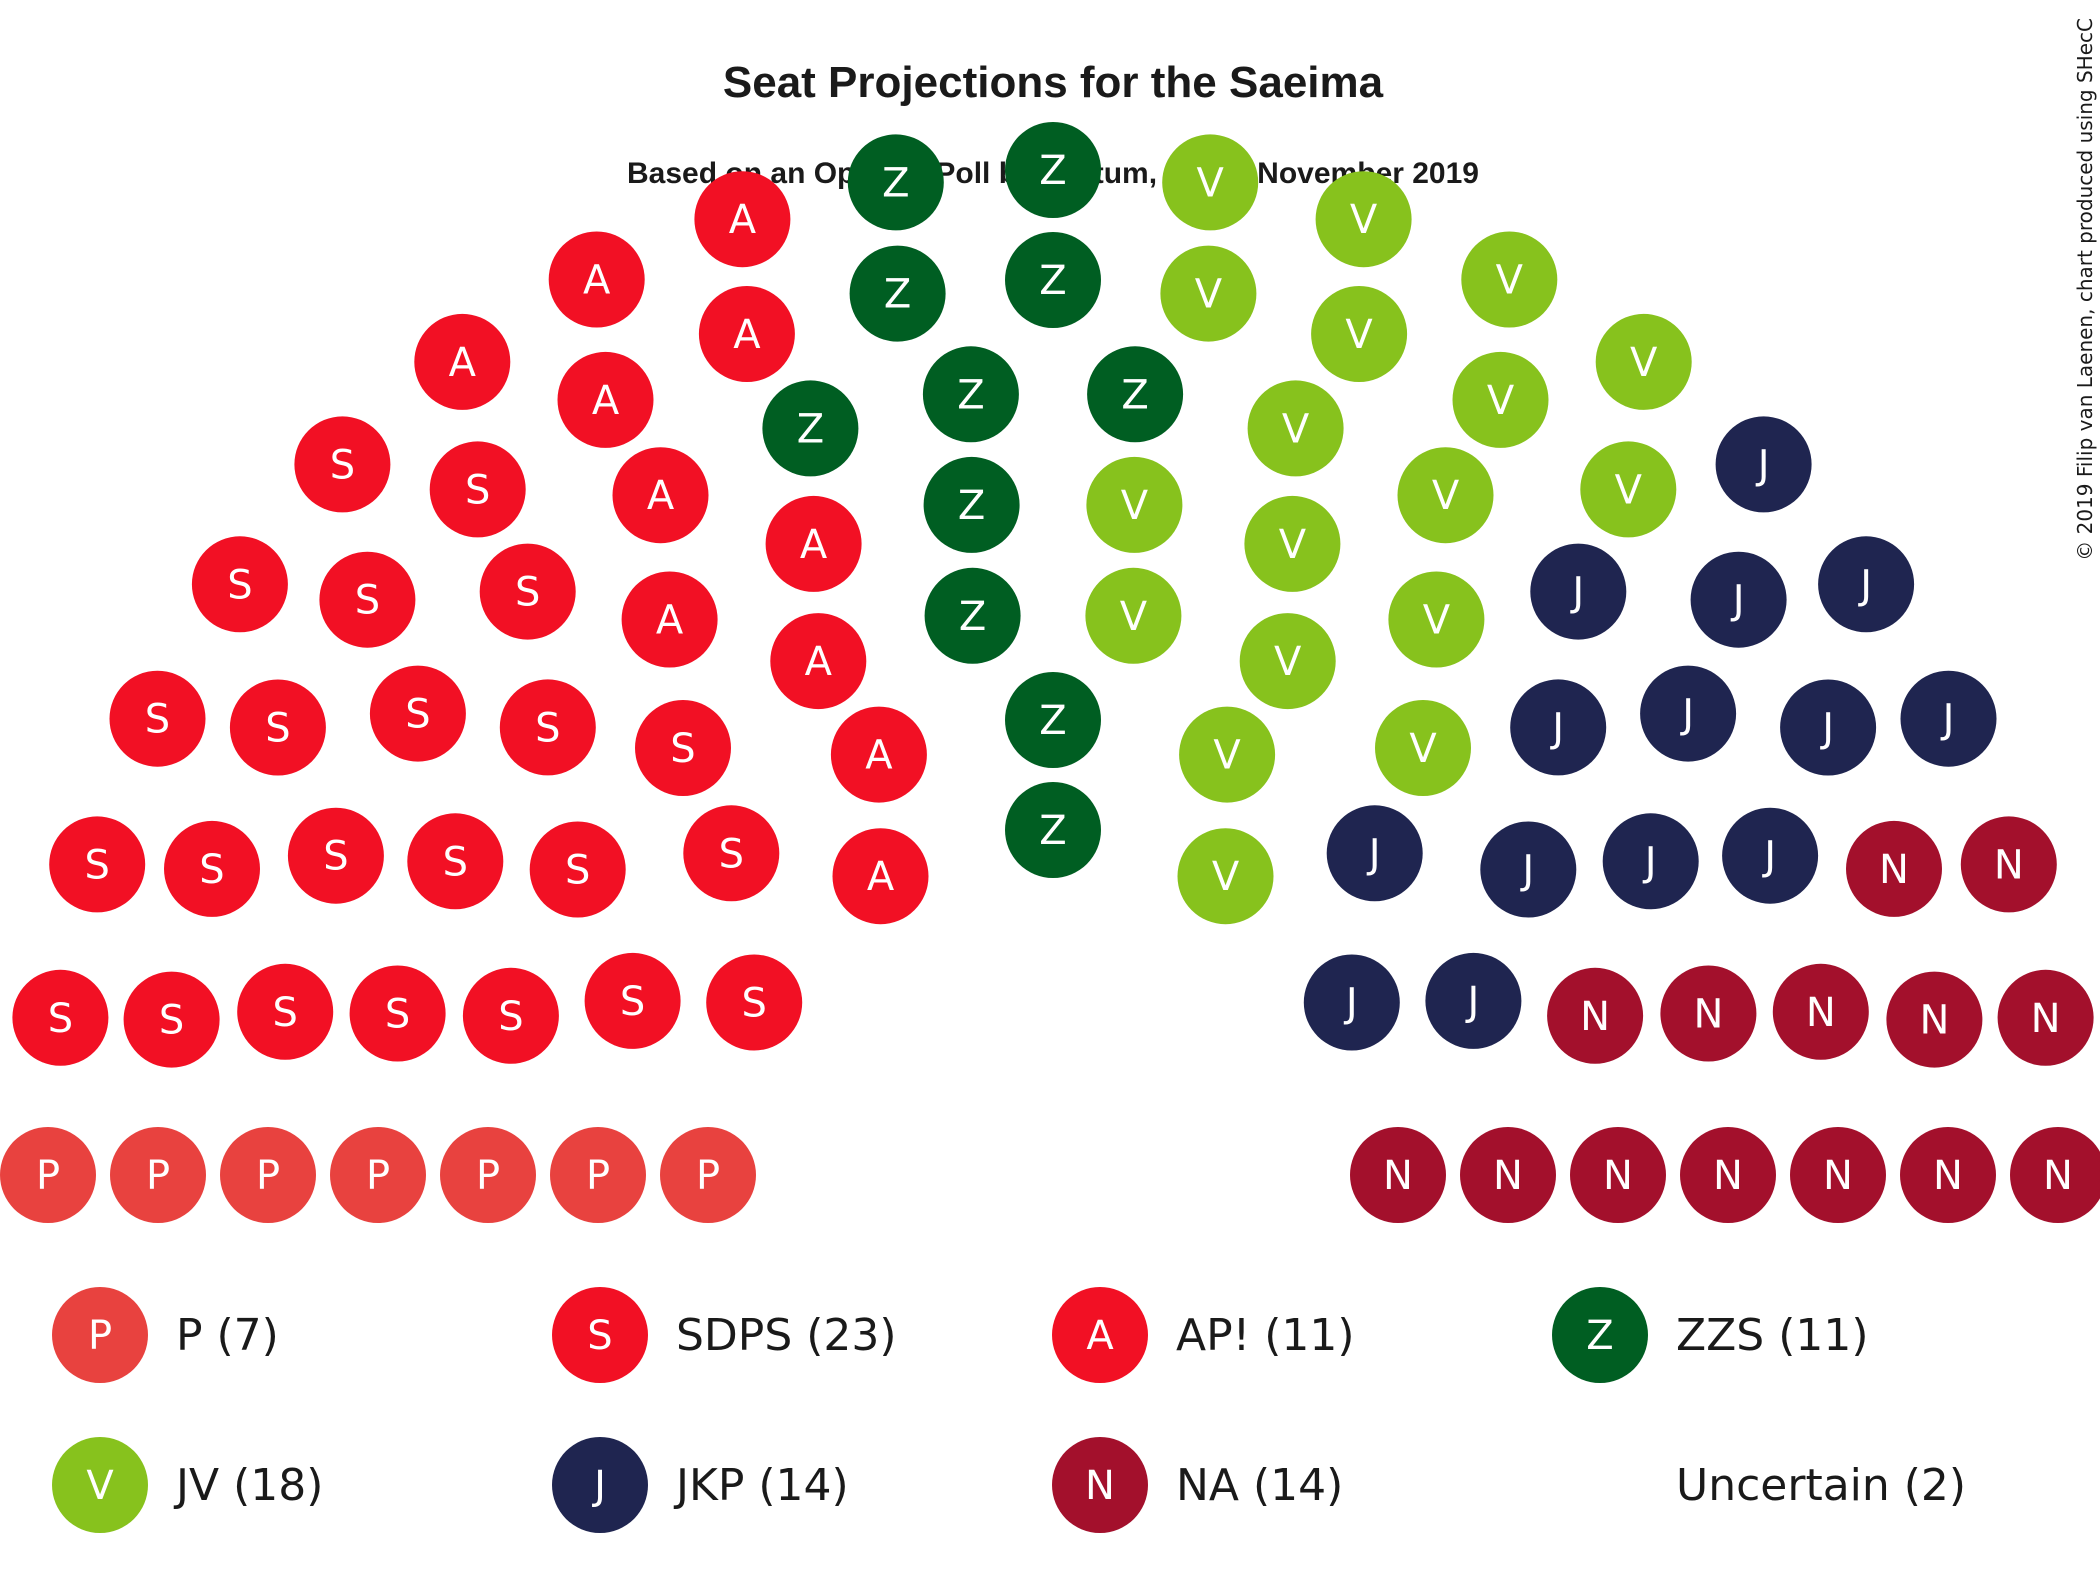 The height and width of the screenshot is (1585, 2100). Describe the element at coordinates (227, 1335) in the screenshot. I see `legend-label: P (7)` at that location.